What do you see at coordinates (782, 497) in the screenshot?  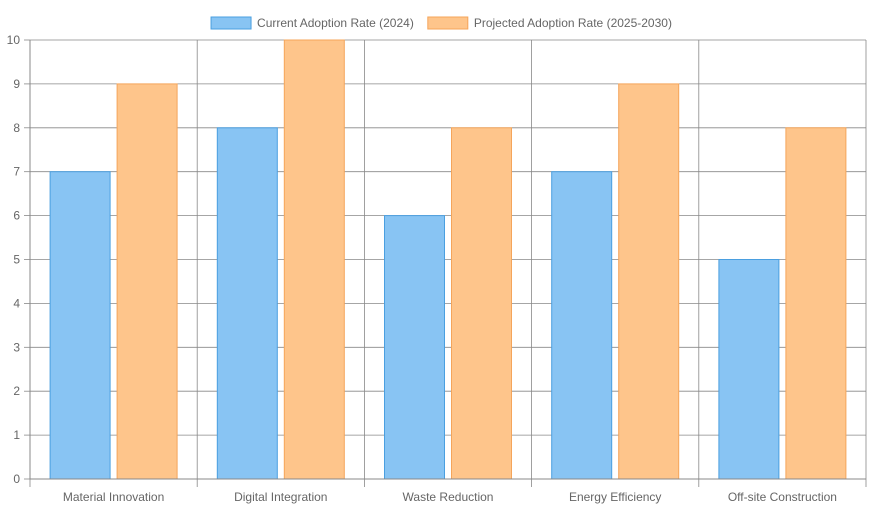 I see `x-tick-label: Off-site Construction` at bounding box center [782, 497].